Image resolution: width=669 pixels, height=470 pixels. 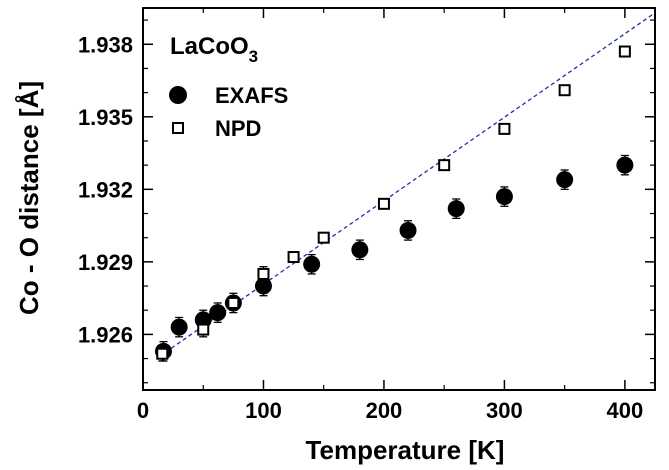 What do you see at coordinates (105, 189) in the screenshot?
I see `y-tick-label: 1.932` at bounding box center [105, 189].